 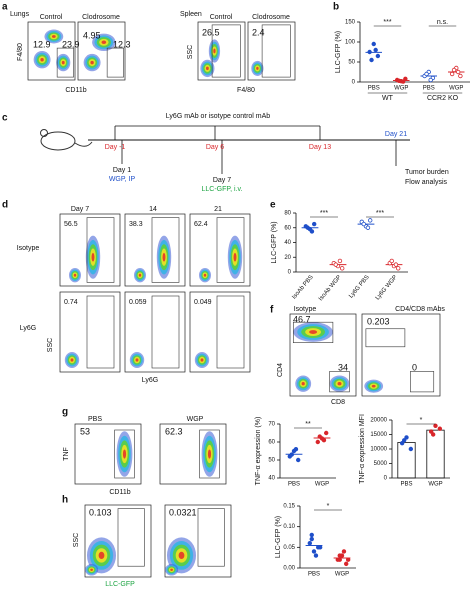 I want to click on axis-label: SSC, so click(x=50, y=345).